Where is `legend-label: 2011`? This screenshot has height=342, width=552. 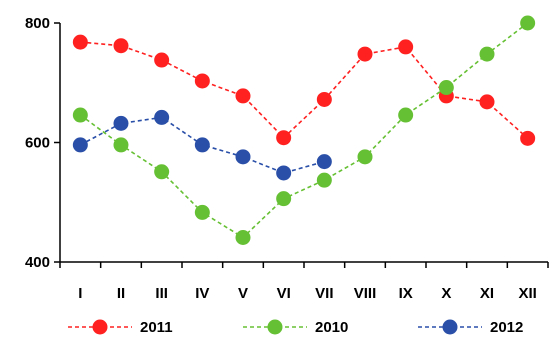
legend-label: 2011 is located at coordinates (156, 327).